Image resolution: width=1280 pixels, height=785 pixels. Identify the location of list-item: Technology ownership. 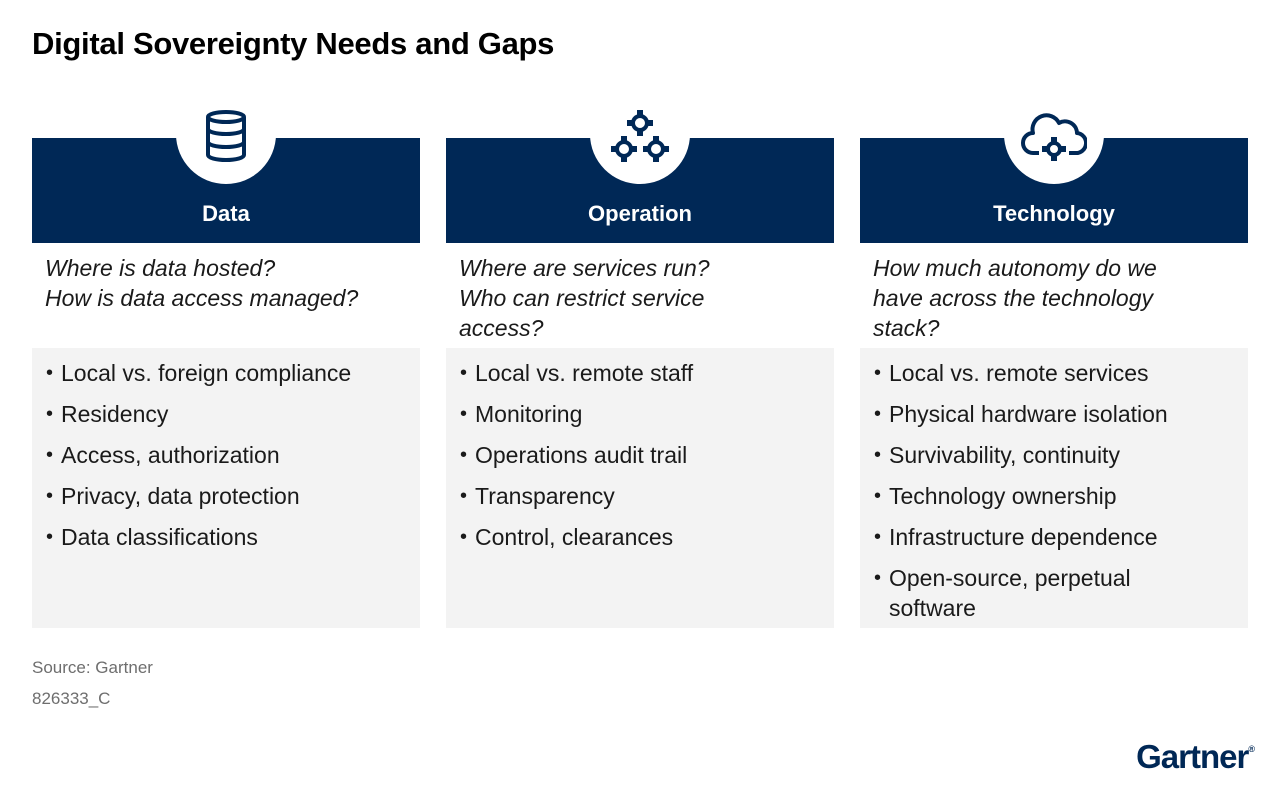
(1056, 496).